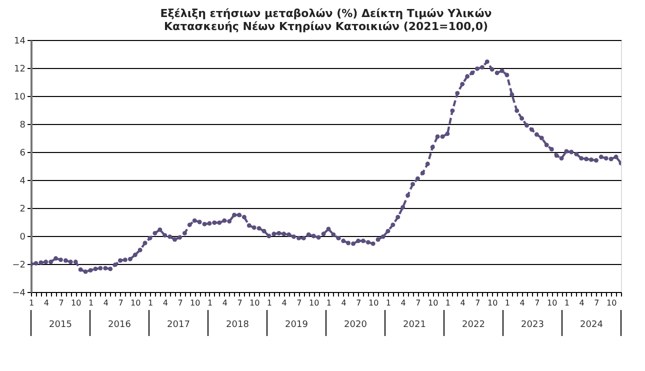 This screenshot has width=645, height=371. I want to click on y-tick-label: −4, so click(19, 293).